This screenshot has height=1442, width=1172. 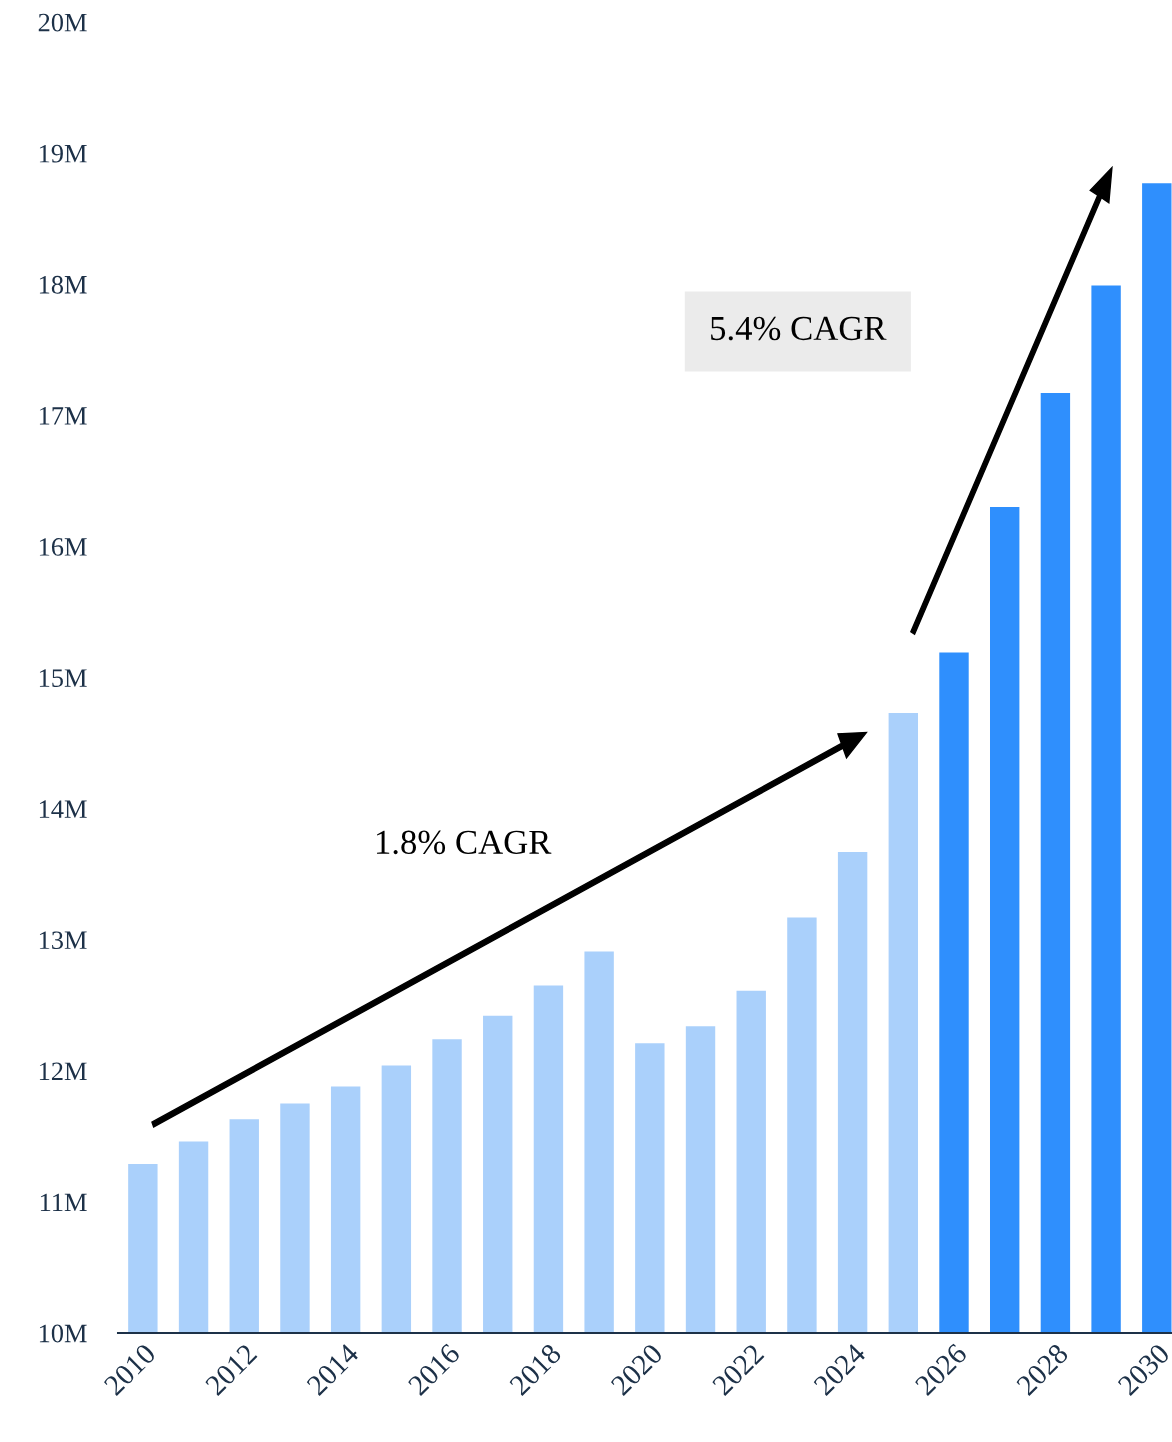 What do you see at coordinates (63, 1202) in the screenshot?
I see `y-tick-label: 11M` at bounding box center [63, 1202].